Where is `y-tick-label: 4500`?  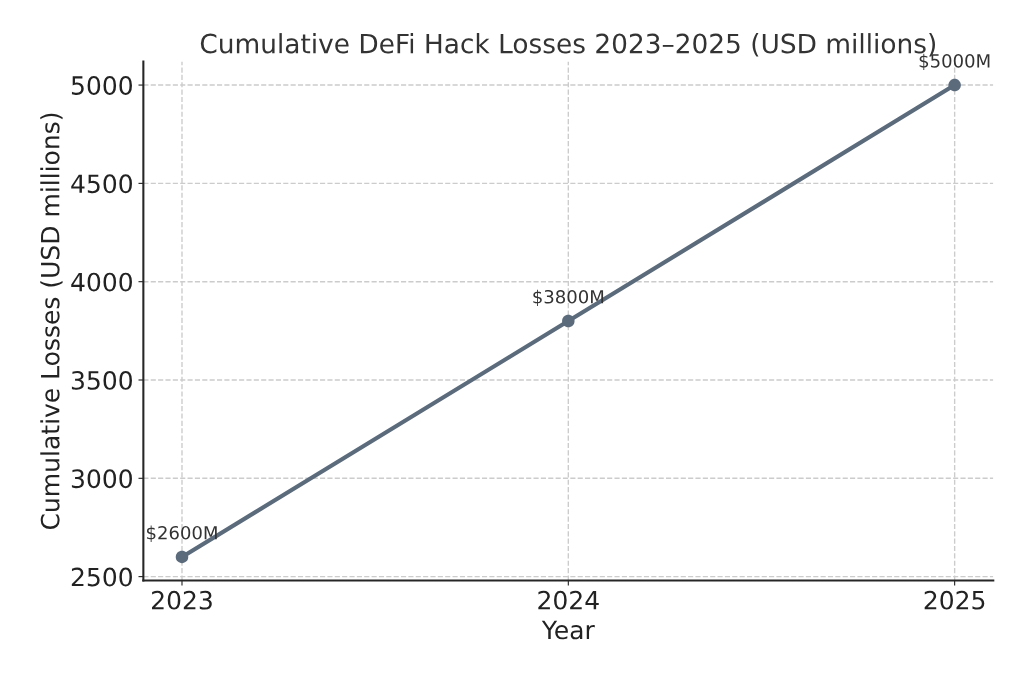 y-tick-label: 4500 is located at coordinates (101, 184).